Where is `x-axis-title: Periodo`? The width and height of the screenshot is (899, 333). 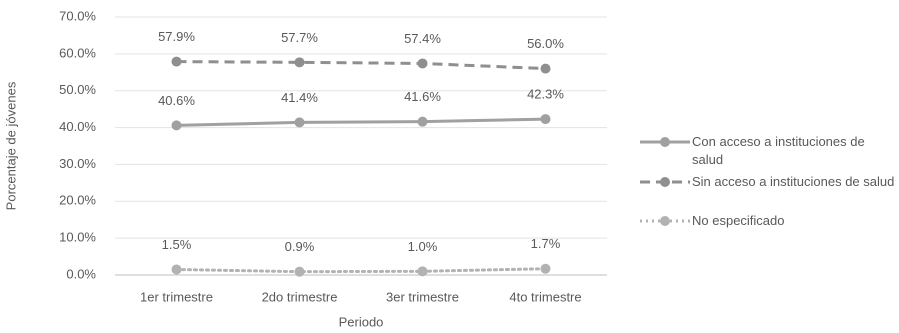
x-axis-title: Periodo is located at coordinates (361, 321).